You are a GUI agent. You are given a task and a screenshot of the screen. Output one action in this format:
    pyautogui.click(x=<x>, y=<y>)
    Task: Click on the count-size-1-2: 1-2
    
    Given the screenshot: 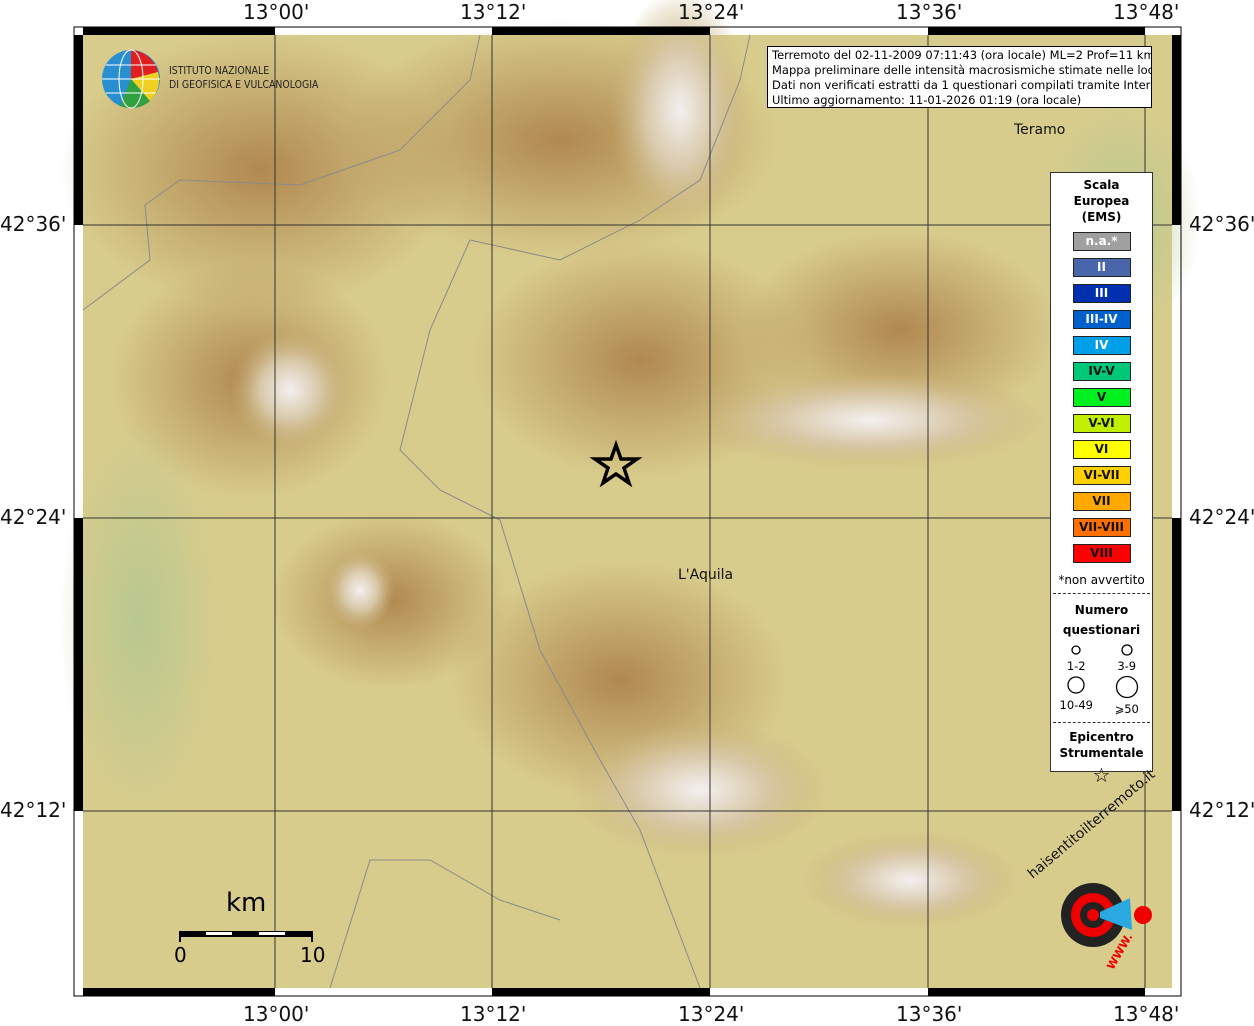 What is the action you would take?
    pyautogui.click(x=1076, y=658)
    